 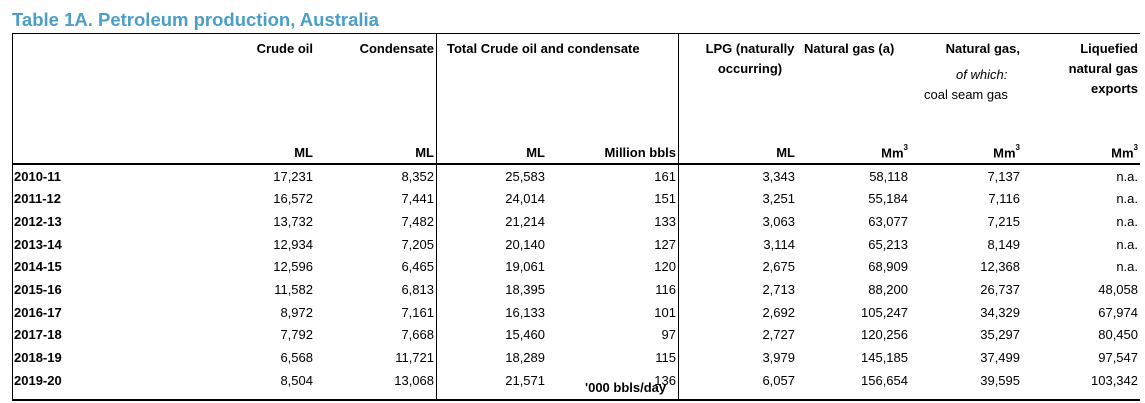 I want to click on unit-ng-csg: Mm3, so click(x=1006, y=151).